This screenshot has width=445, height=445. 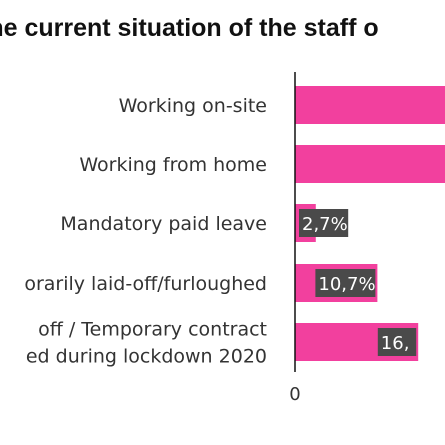 What do you see at coordinates (173, 165) in the screenshot?
I see `category-label: Working from home` at bounding box center [173, 165].